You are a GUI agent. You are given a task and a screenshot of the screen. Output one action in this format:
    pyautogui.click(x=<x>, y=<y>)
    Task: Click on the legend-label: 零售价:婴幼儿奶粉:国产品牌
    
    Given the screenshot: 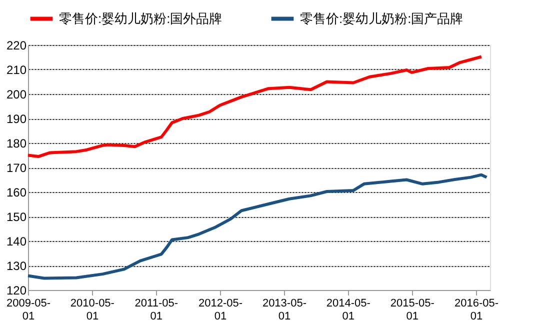 What is the action you would take?
    pyautogui.click(x=382, y=18)
    